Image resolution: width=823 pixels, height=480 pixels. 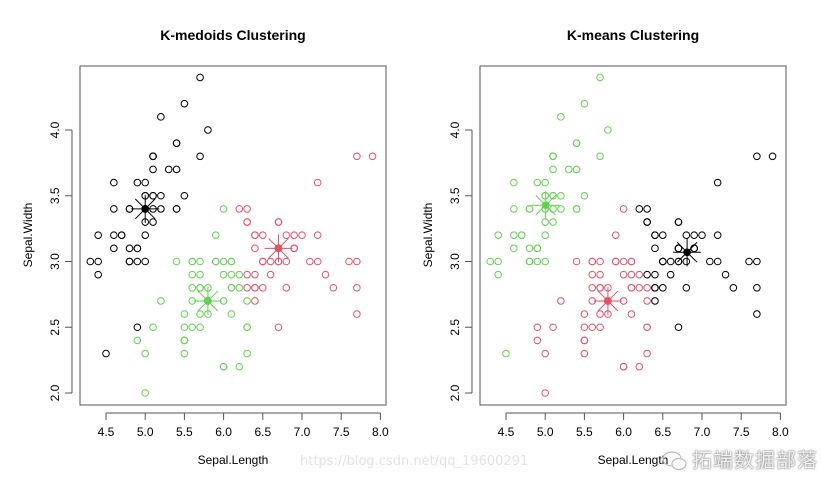 I want to click on y-tick-label: 4.0, so click(x=455, y=129).